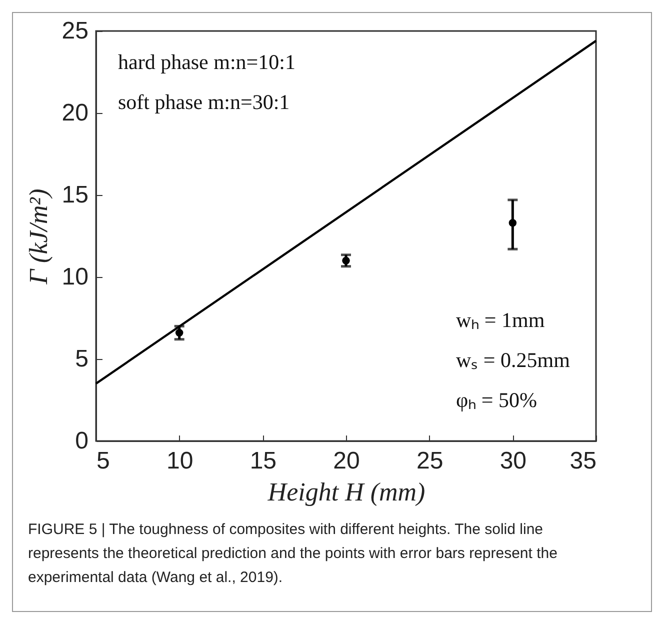  I want to click on annotation: wₕ = 1mm, so click(500, 320).